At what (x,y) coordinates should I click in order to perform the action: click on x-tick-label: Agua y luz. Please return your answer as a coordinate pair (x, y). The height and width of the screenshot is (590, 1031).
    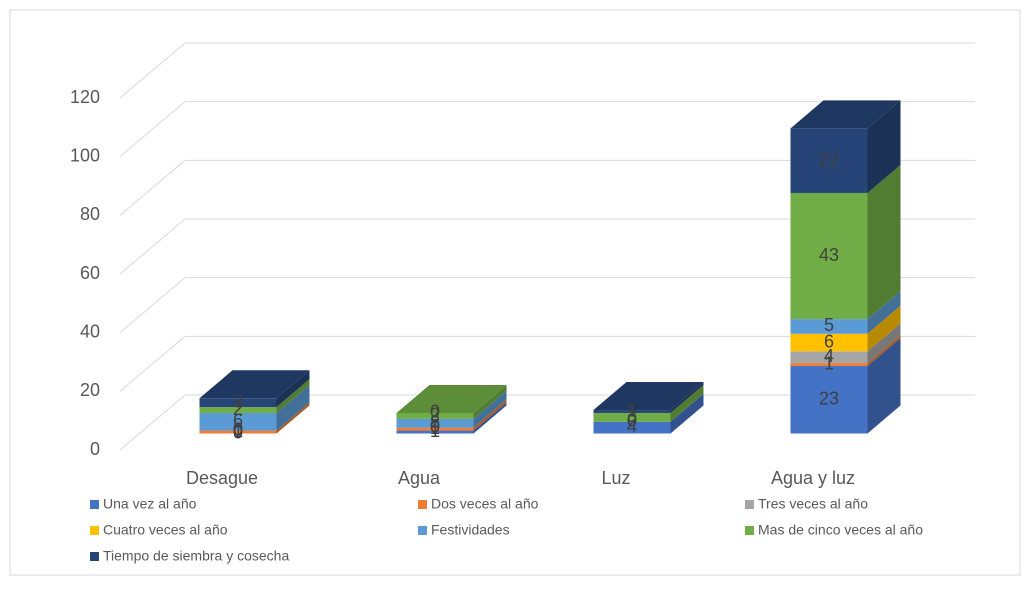
    Looking at the image, I should click on (813, 478).